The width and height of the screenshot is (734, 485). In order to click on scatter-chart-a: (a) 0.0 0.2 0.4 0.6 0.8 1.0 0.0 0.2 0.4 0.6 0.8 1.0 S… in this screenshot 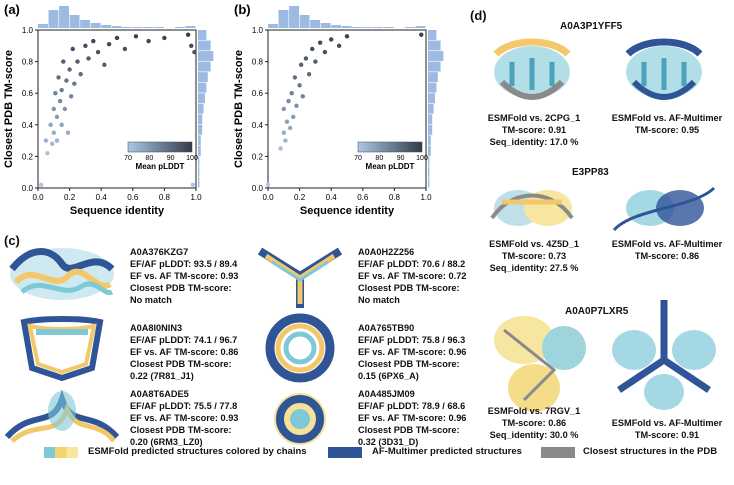, I will do `click(108, 109)`.